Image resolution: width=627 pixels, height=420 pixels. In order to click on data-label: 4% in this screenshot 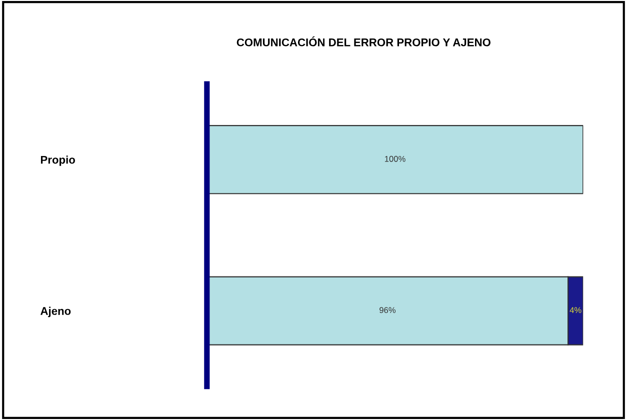, I will do `click(576, 310)`.